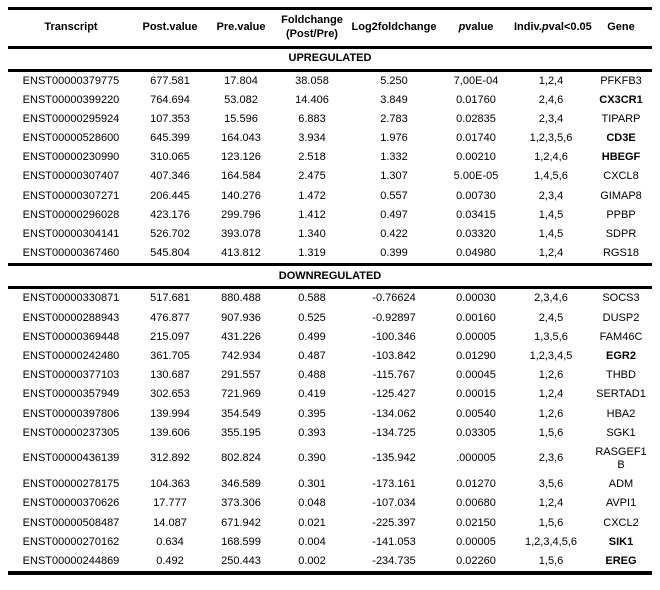 This screenshot has width=660, height=590. I want to click on cell-gene: PFKFB3, so click(621, 80).